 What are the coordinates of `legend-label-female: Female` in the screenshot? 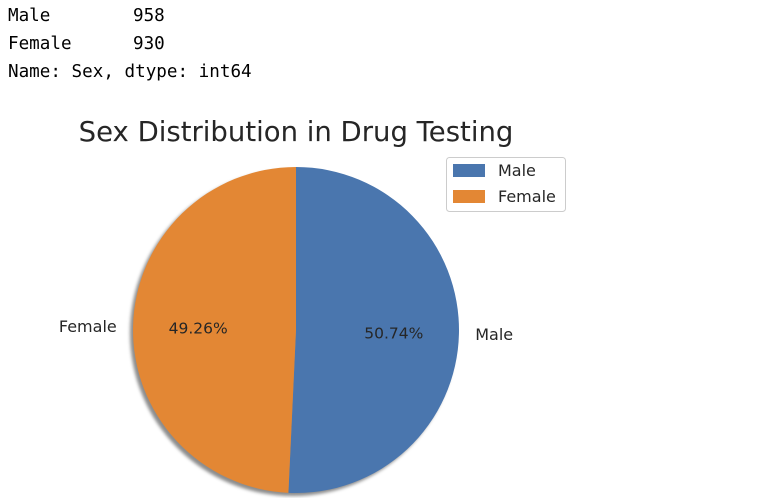 It's located at (527, 196).